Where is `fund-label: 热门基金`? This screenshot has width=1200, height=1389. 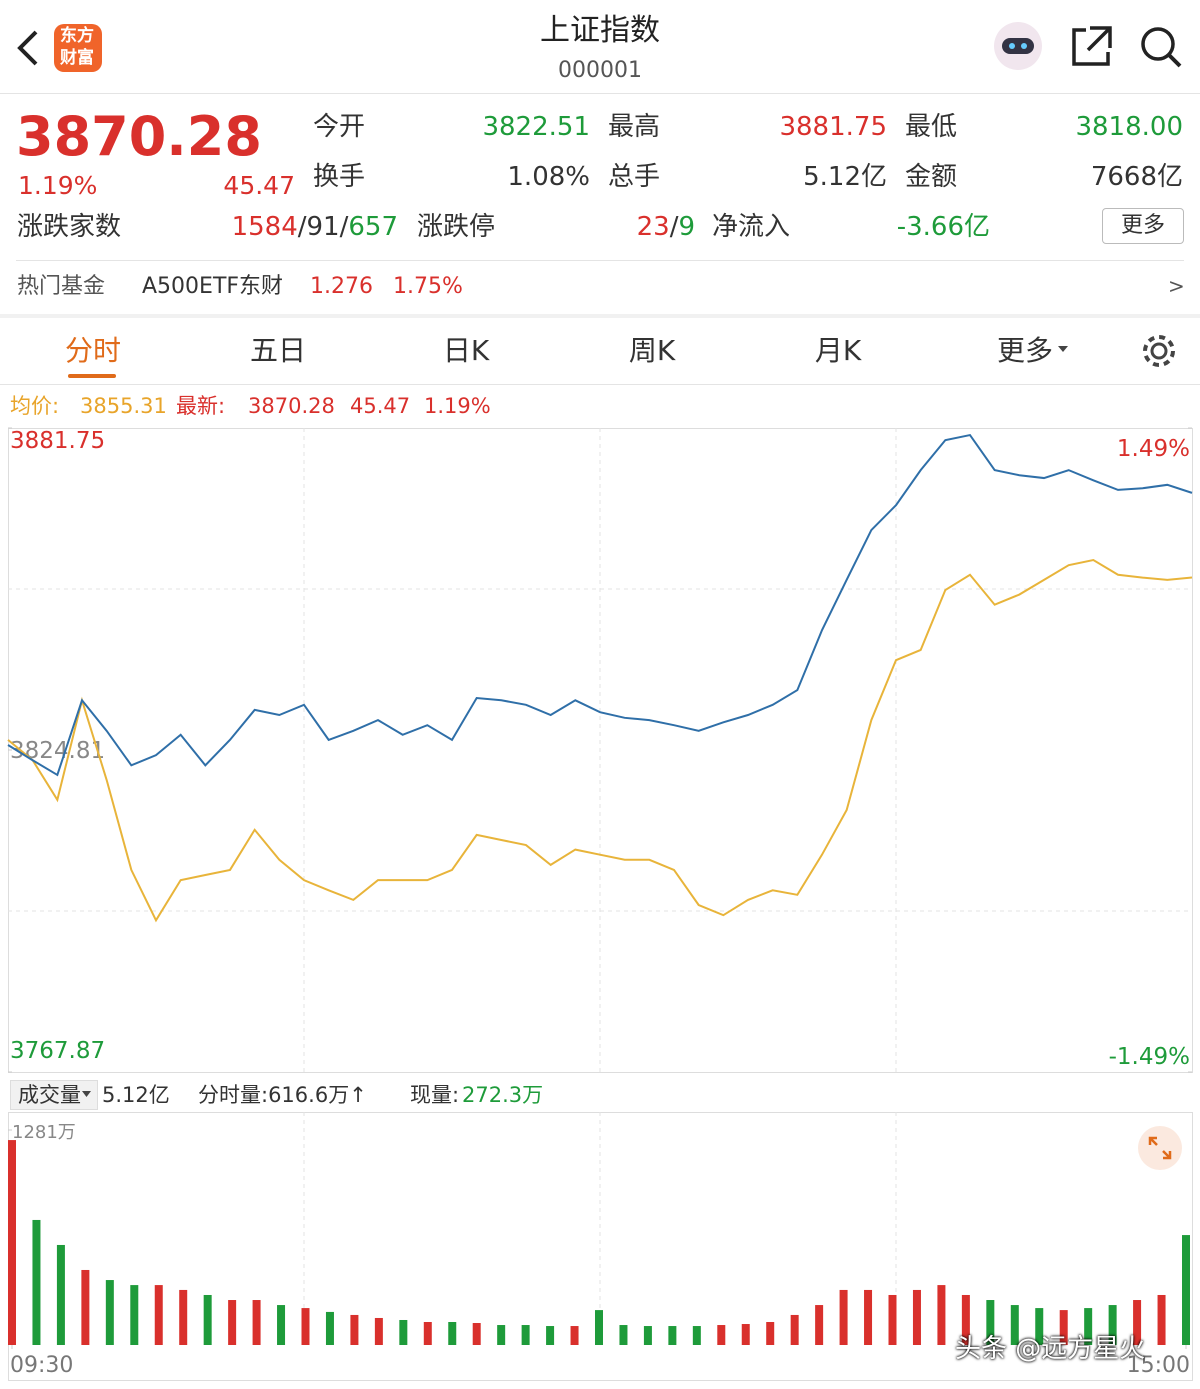 fund-label: 热门基金 is located at coordinates (61, 286).